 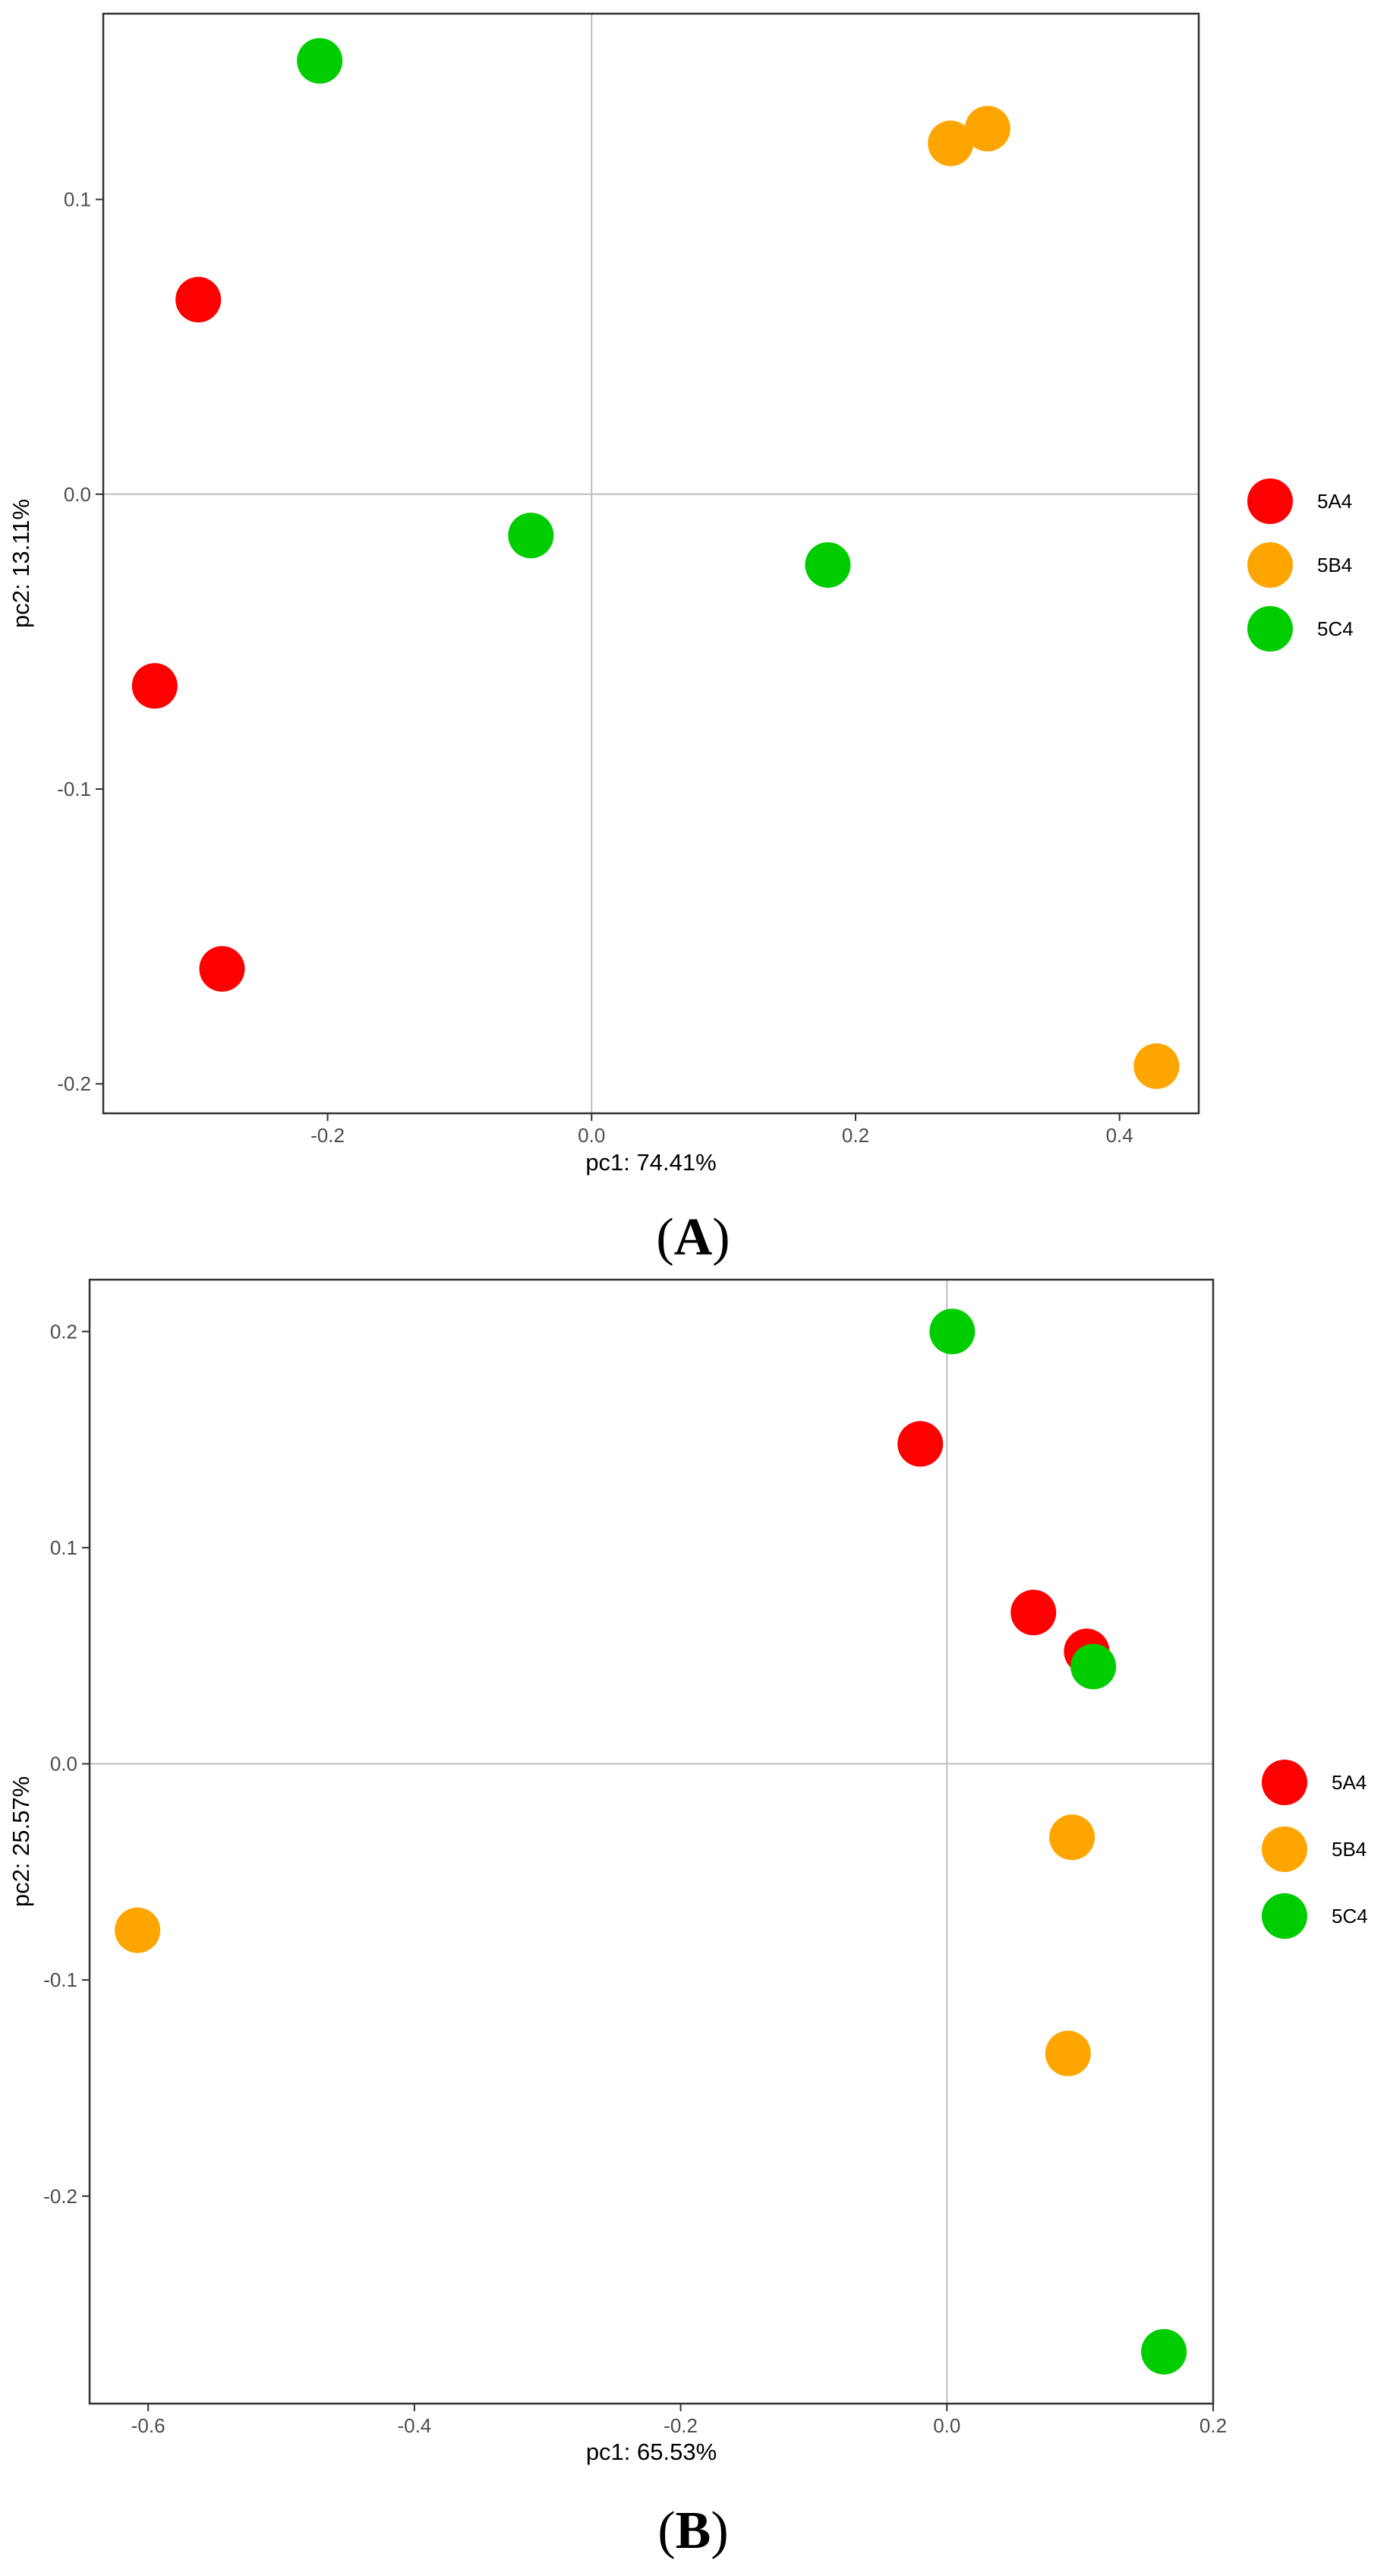 I want to click on x-tick-label: -0.4, so click(x=414, y=2425).